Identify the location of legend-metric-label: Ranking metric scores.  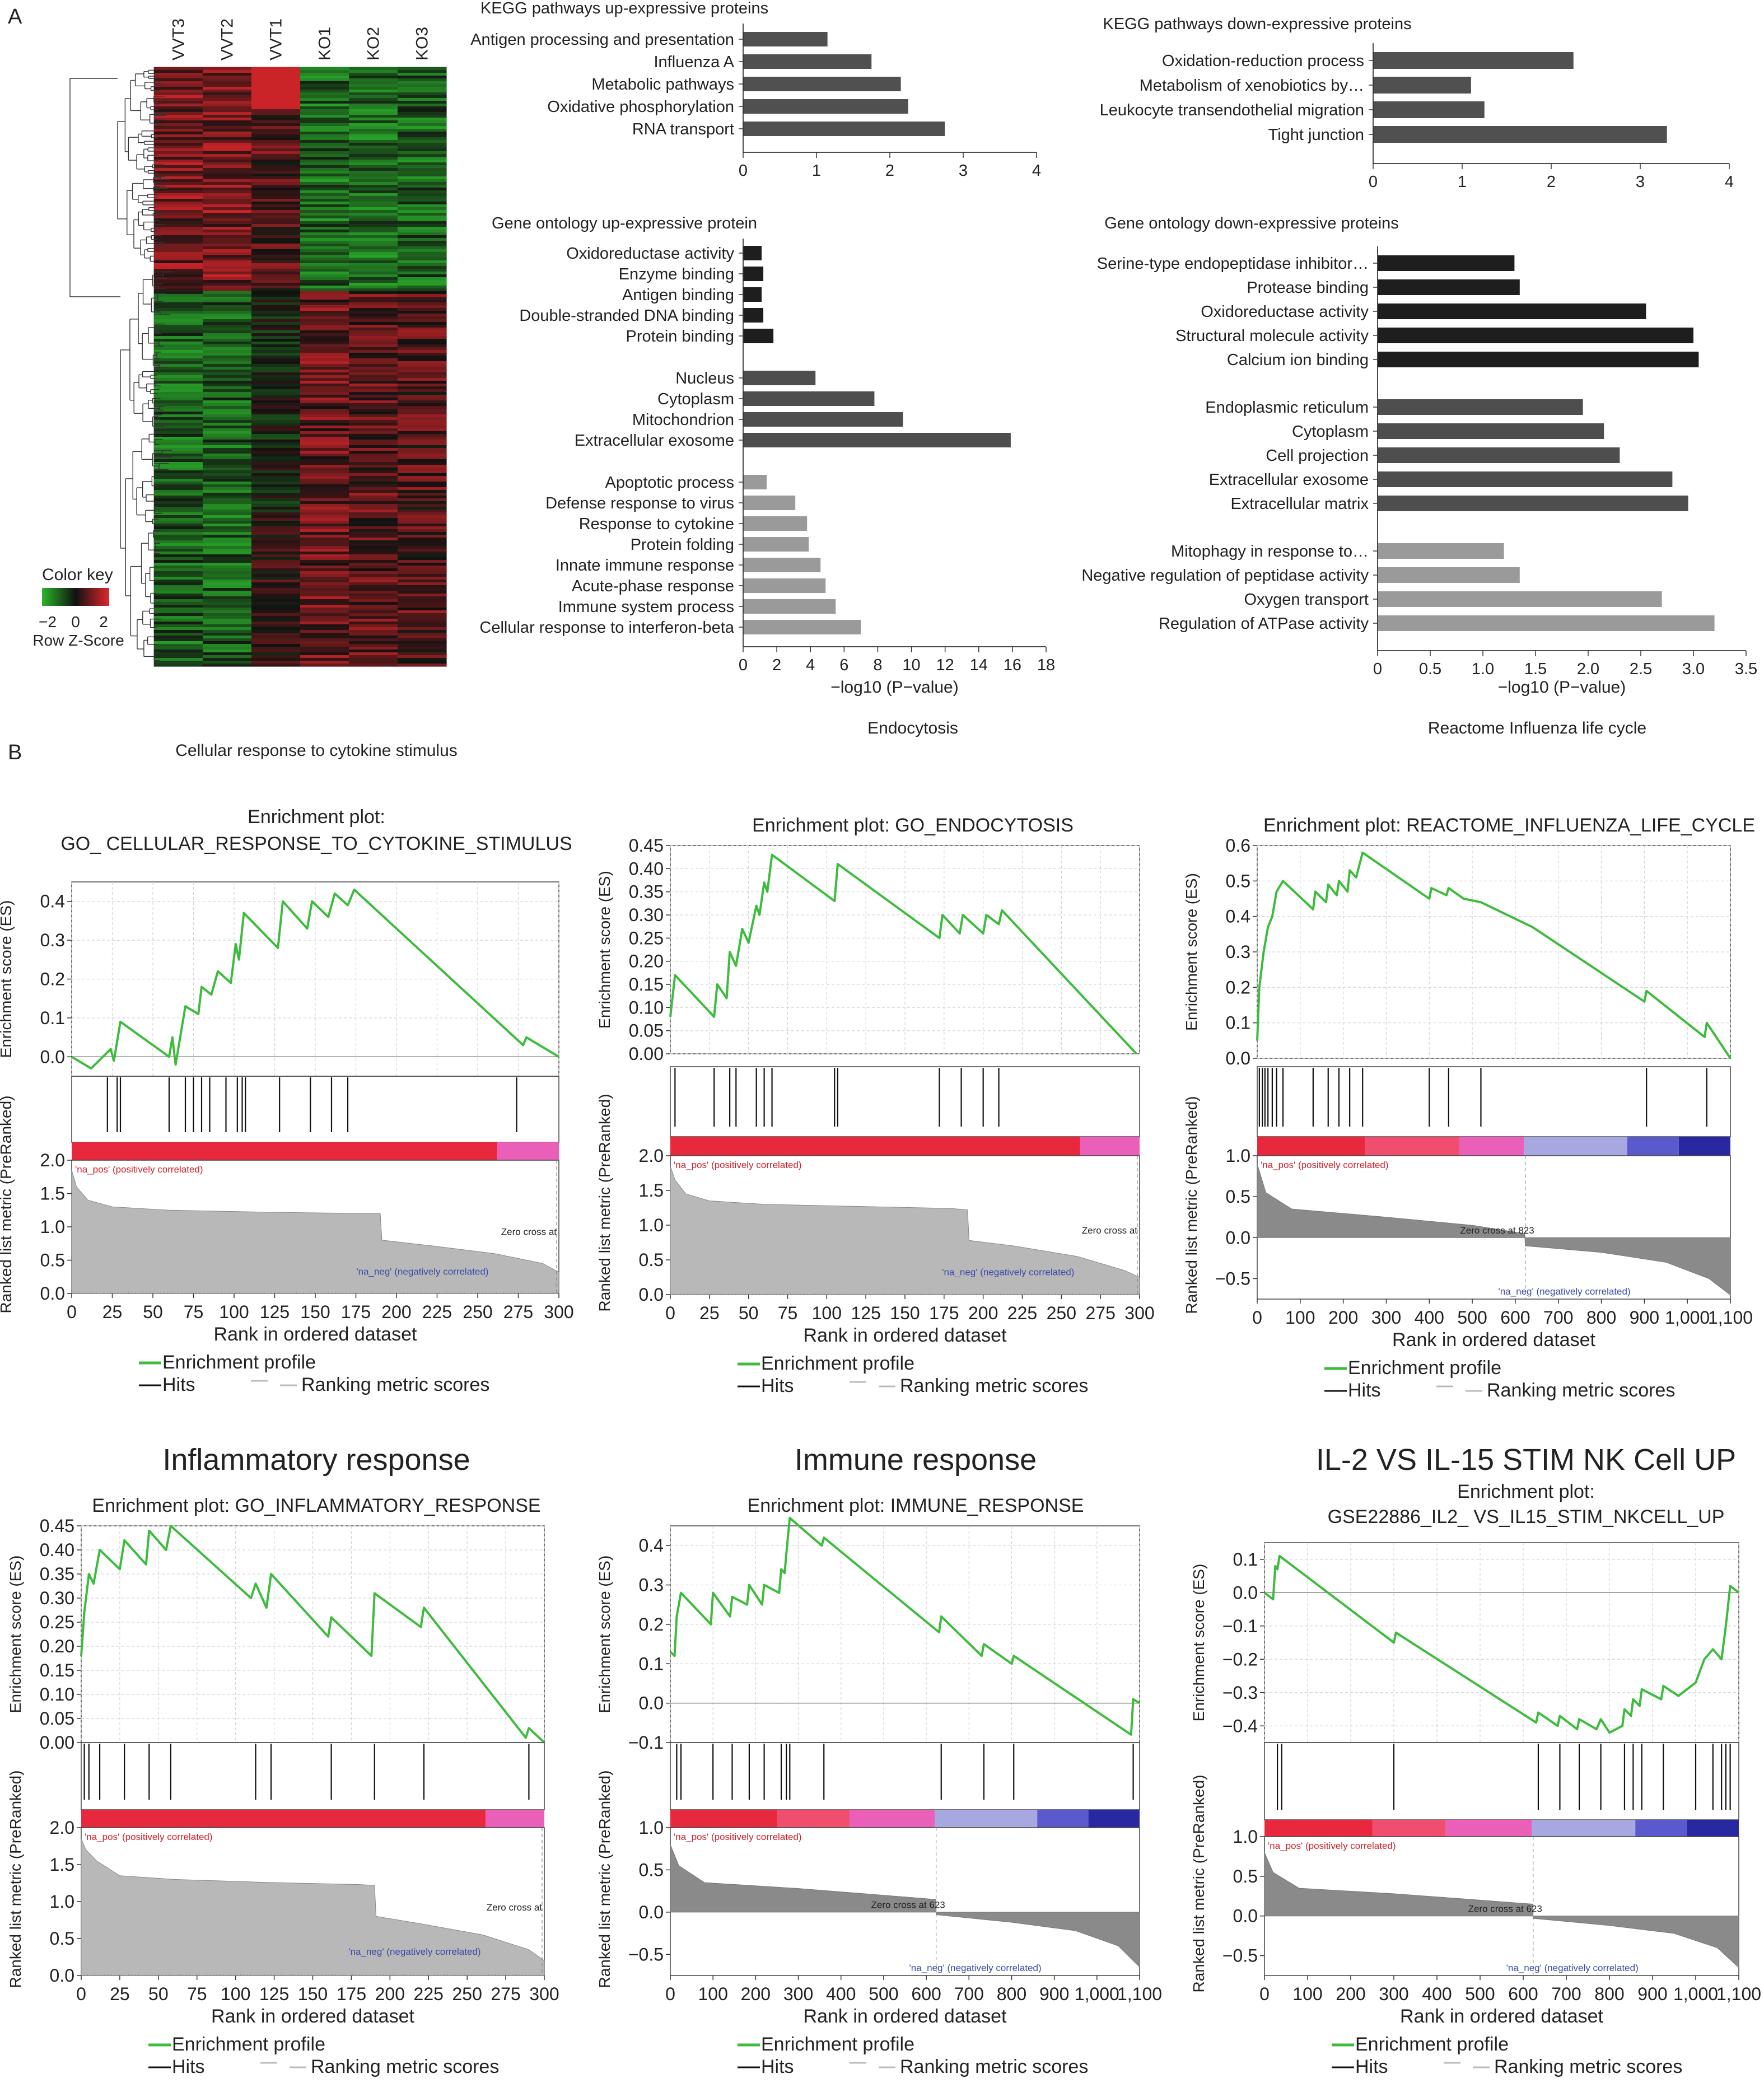
(405, 2066).